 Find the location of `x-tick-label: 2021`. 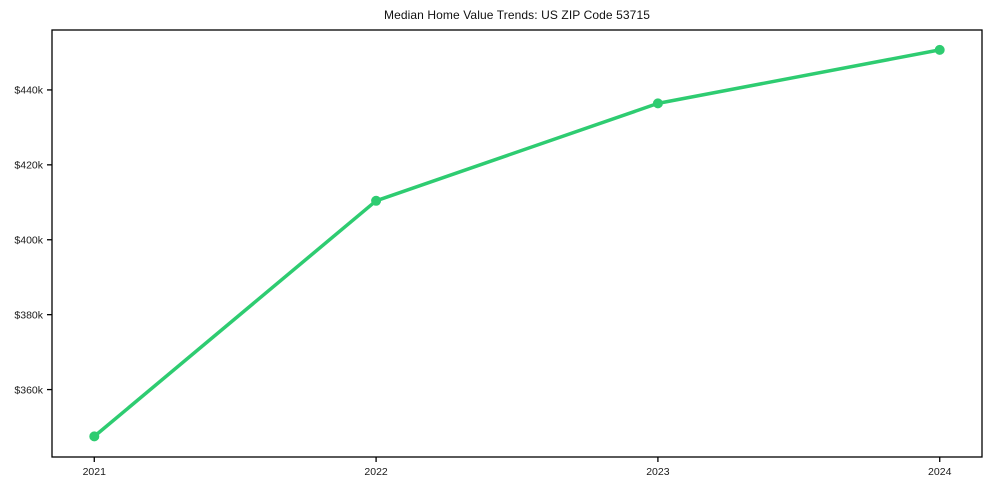

x-tick-label: 2021 is located at coordinates (95, 472).